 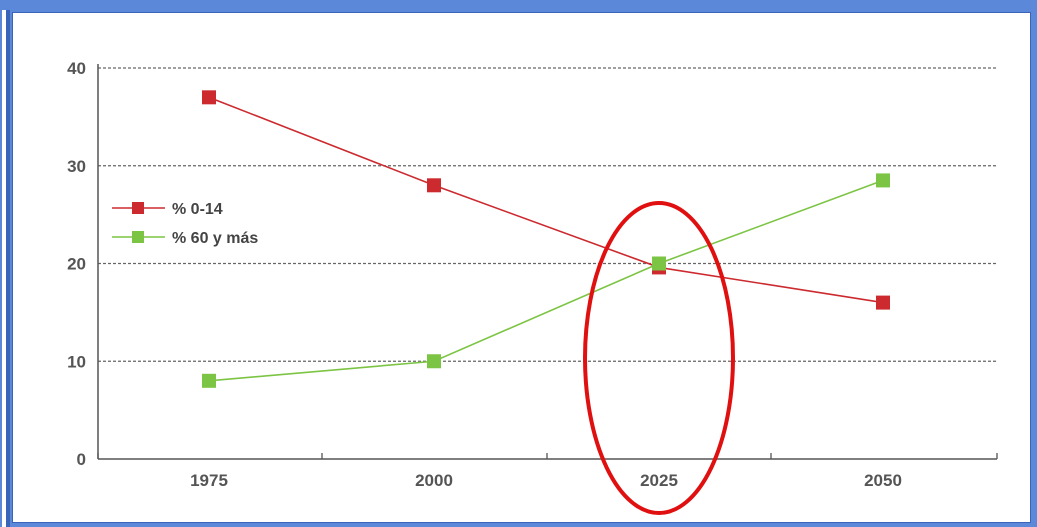 What do you see at coordinates (4, 268) in the screenshot?
I see `frame-edge` at bounding box center [4, 268].